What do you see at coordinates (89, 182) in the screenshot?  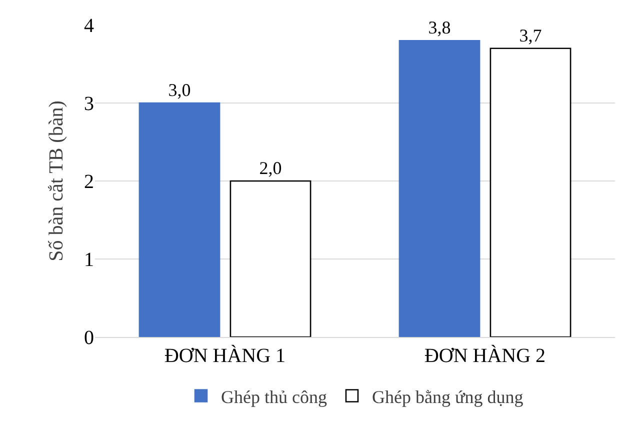 I see `y-tick-label: 2` at bounding box center [89, 182].